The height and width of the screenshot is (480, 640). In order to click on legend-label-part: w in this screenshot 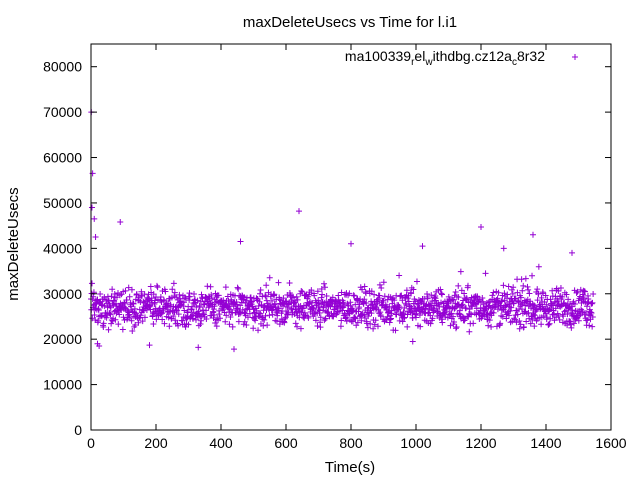, I will do `click(428, 62)`.